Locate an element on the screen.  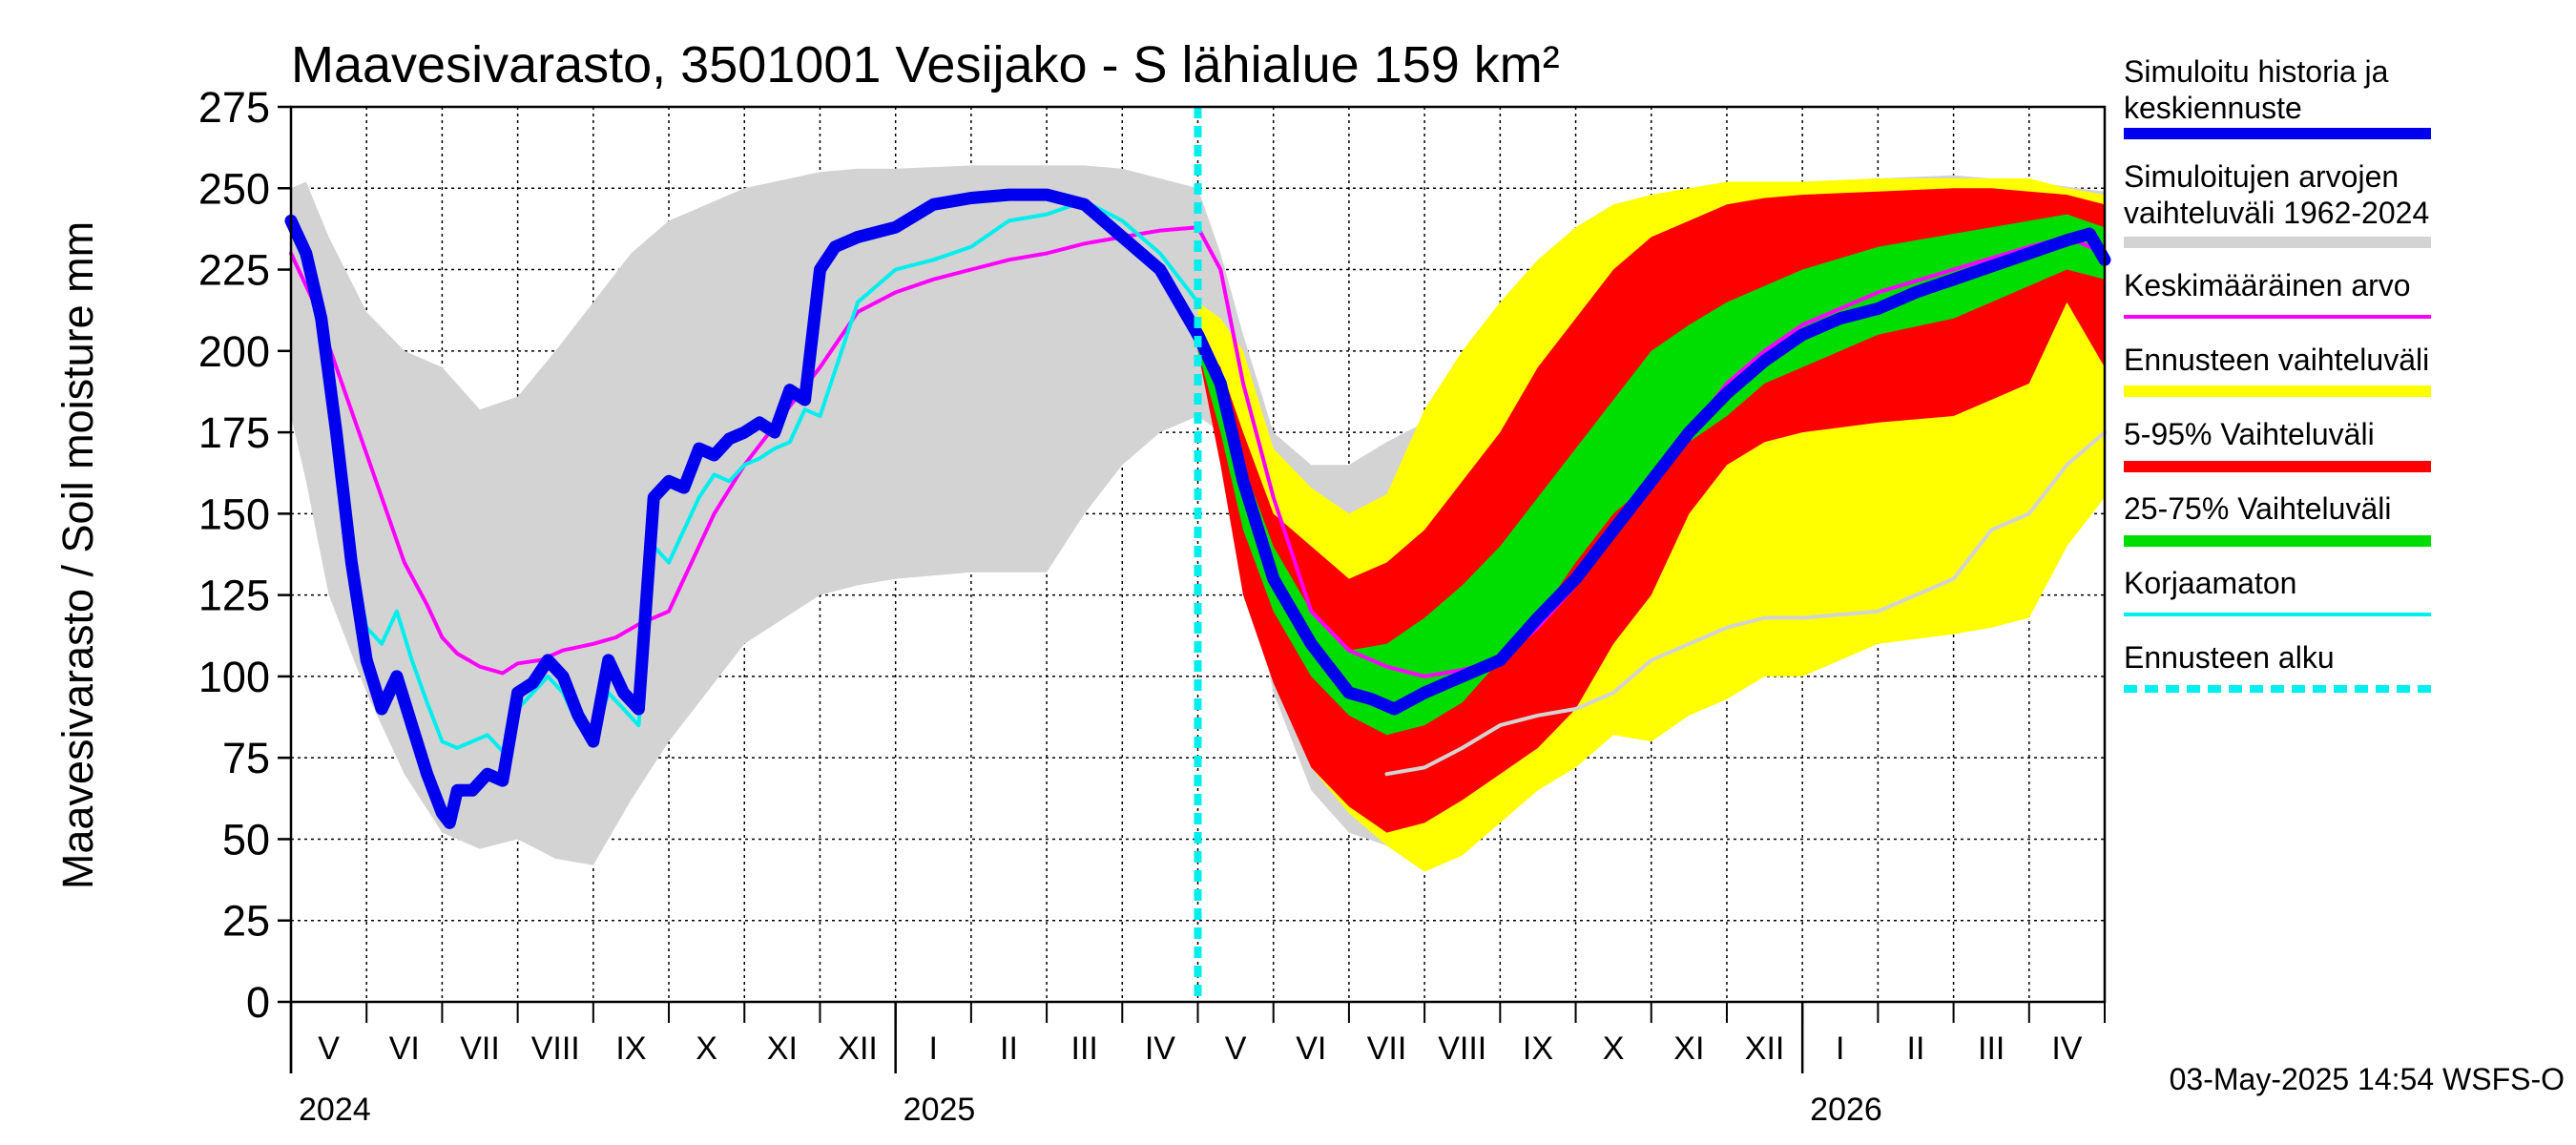
legend-label-line: keskiennuste is located at coordinates (2213, 108).